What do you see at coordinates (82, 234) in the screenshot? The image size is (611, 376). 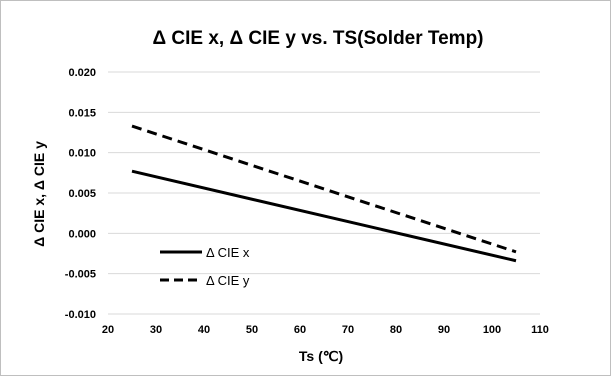 I see `y-tick-label: 0.000` at bounding box center [82, 234].